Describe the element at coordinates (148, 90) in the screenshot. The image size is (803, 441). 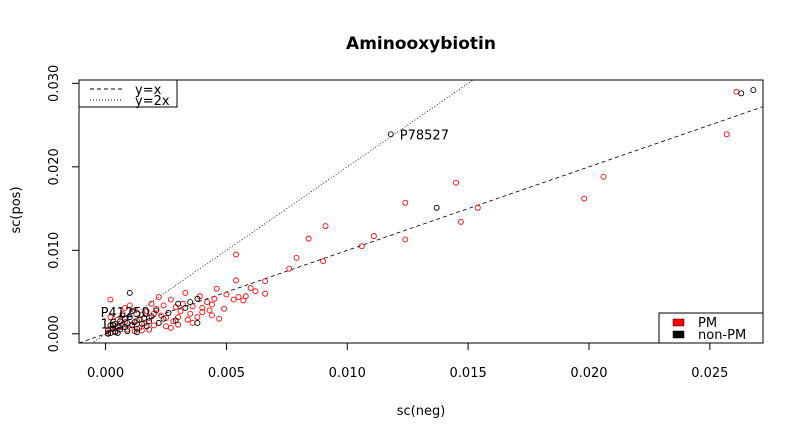
I see `legend-entry-y-equals-x: y=x` at that location.